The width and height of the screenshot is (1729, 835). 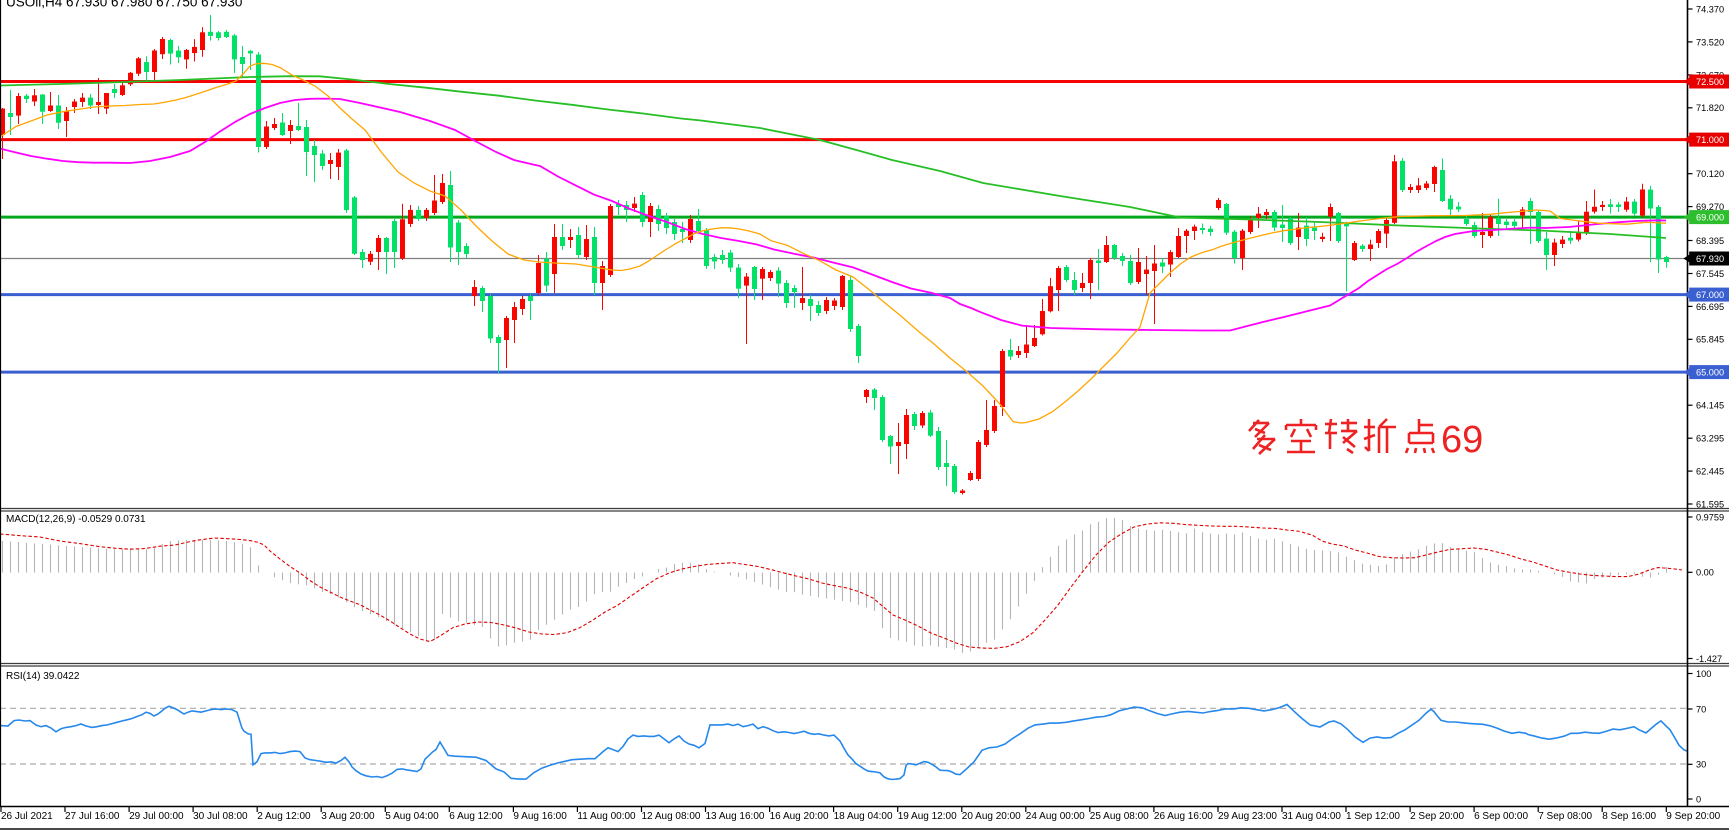 I want to click on svg-text: 3 Aug 20:00, so click(x=348, y=816).